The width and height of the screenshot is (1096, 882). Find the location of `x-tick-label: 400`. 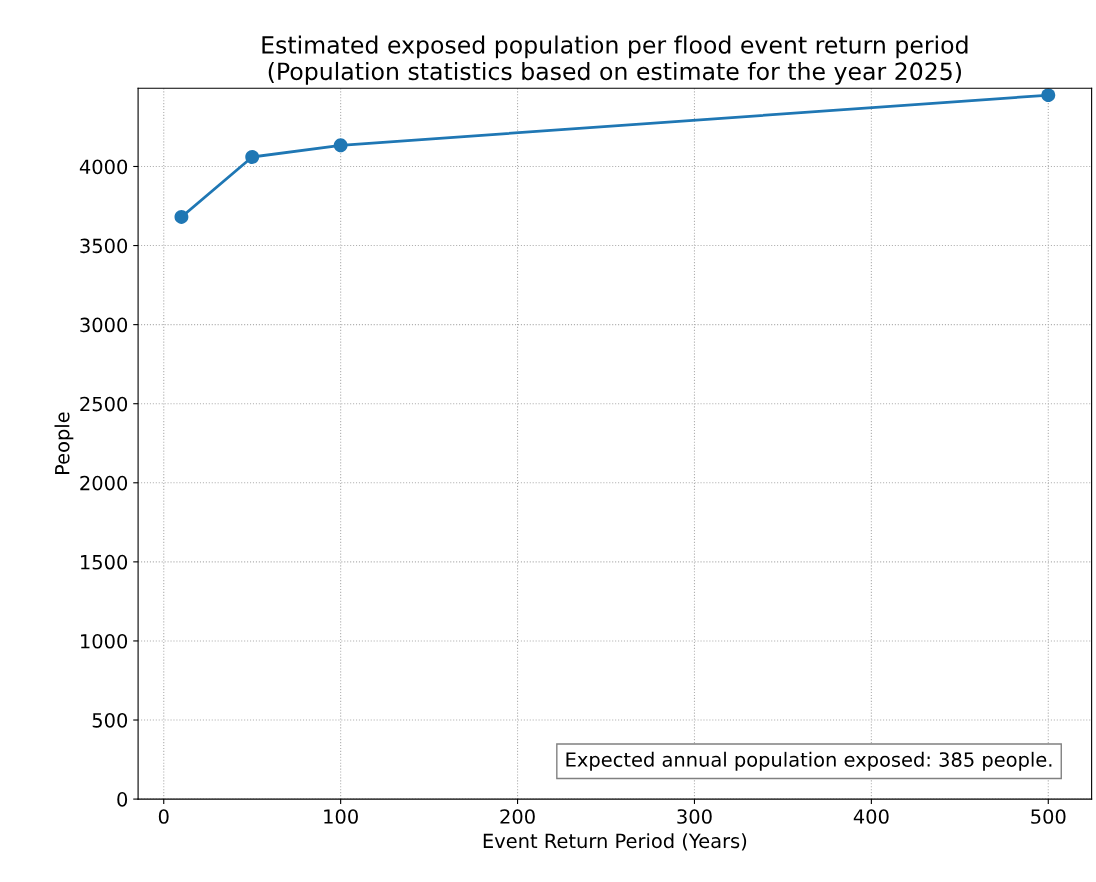

x-tick-label: 400 is located at coordinates (871, 816).